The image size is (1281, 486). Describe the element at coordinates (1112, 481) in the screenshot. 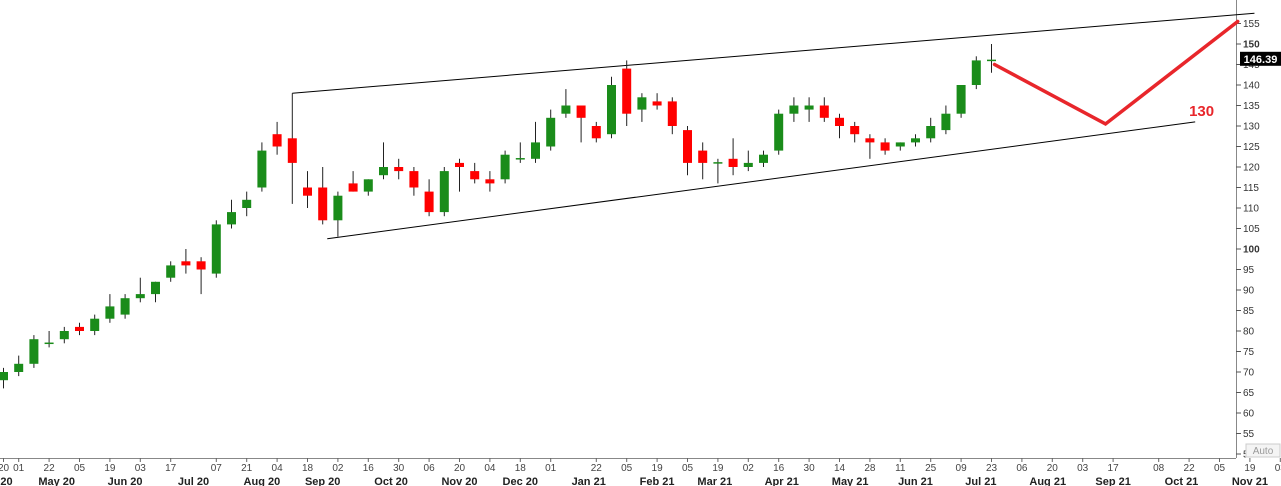

I see `x-month-label: Sep 21` at that location.